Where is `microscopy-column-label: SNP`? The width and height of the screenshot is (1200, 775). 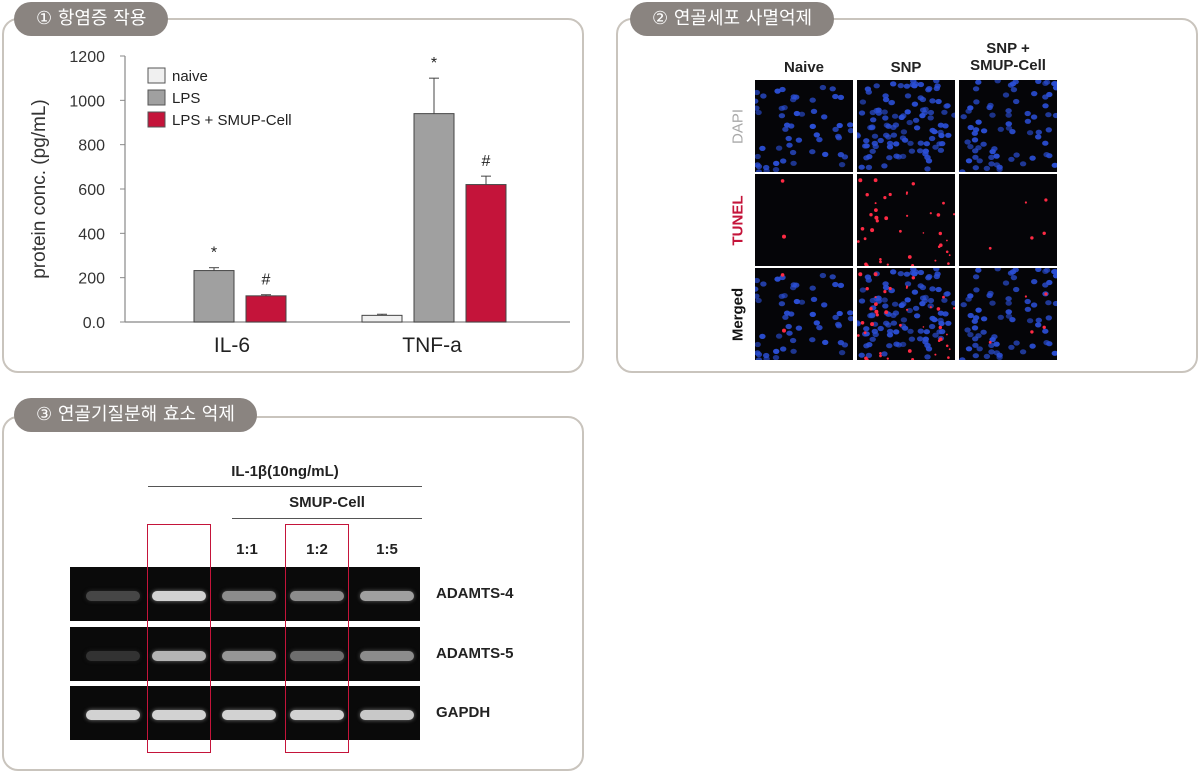
microscopy-column-label: SNP is located at coordinates (906, 67).